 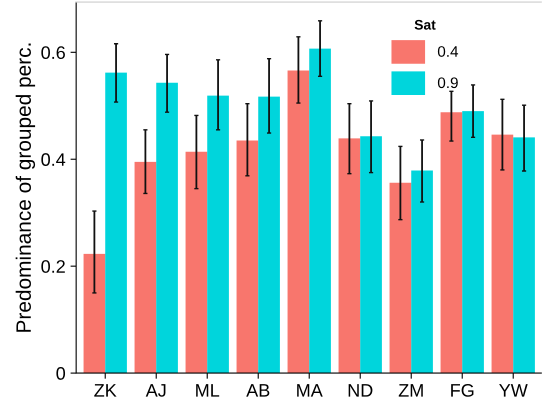 I want to click on legend-title: Sat, so click(x=425, y=25).